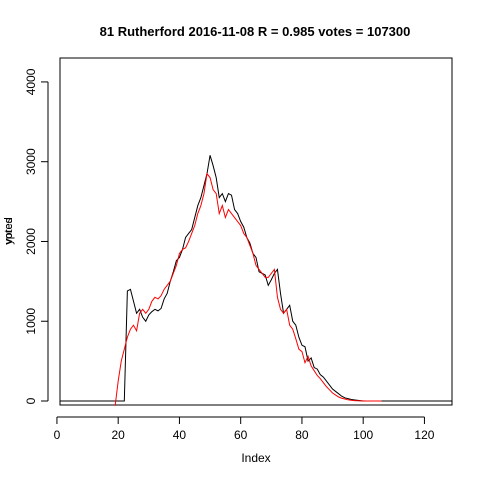 The height and width of the screenshot is (480, 480). Describe the element at coordinates (31, 241) in the screenshot. I see `y-tick-label: 2000` at that location.